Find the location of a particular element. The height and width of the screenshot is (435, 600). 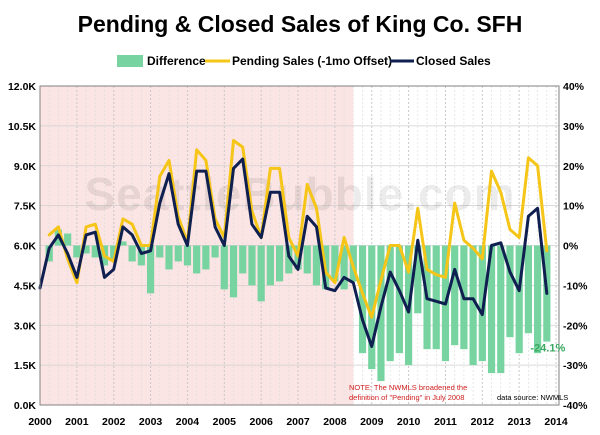

legend-label-pending: Pending Sales (-1mo Offset) is located at coordinates (312, 61).